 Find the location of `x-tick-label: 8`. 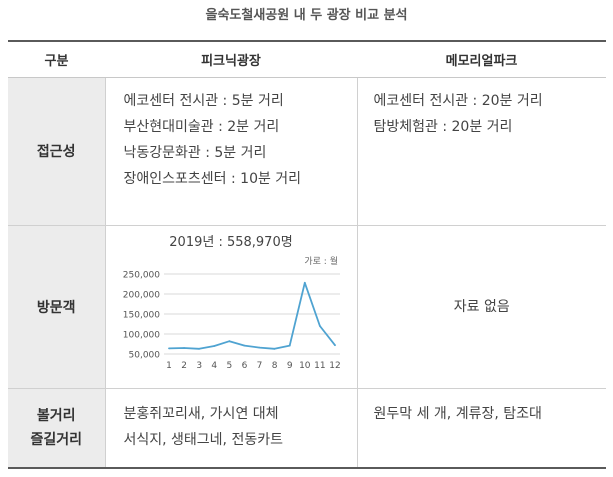

x-tick-label: 8 is located at coordinates (274, 366).